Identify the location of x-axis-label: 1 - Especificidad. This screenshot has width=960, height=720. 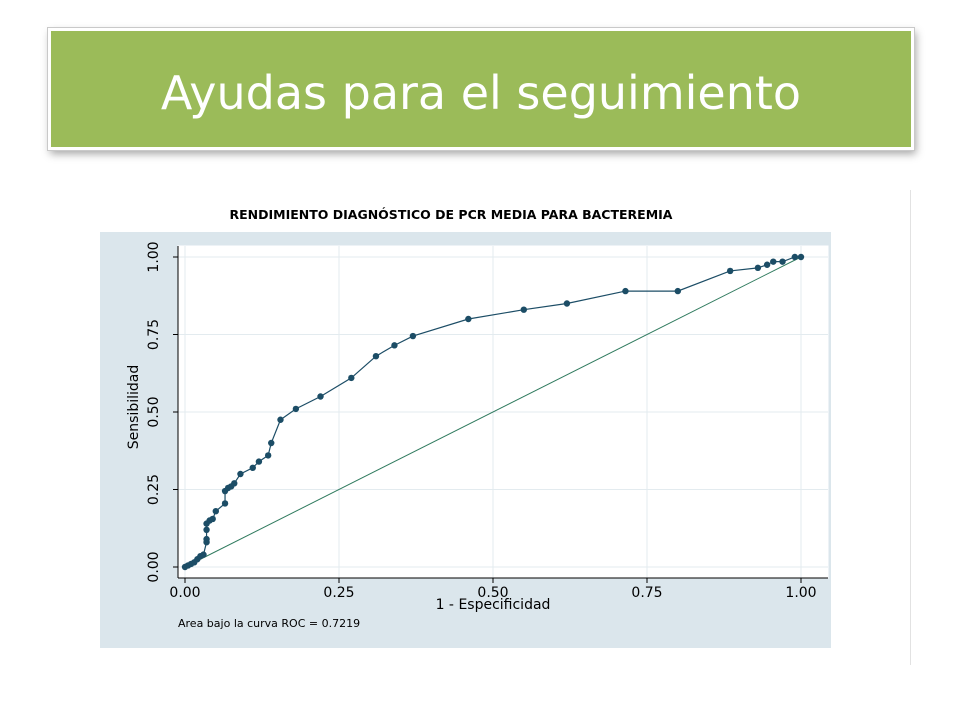
(493, 605).